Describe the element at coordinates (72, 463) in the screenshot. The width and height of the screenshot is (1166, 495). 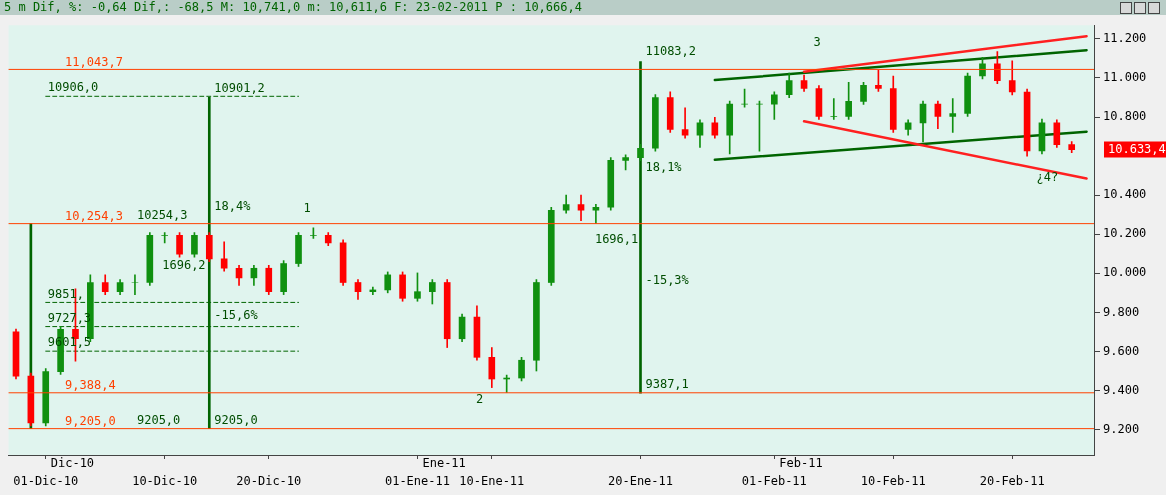
I see `text: Dic-10` at that location.